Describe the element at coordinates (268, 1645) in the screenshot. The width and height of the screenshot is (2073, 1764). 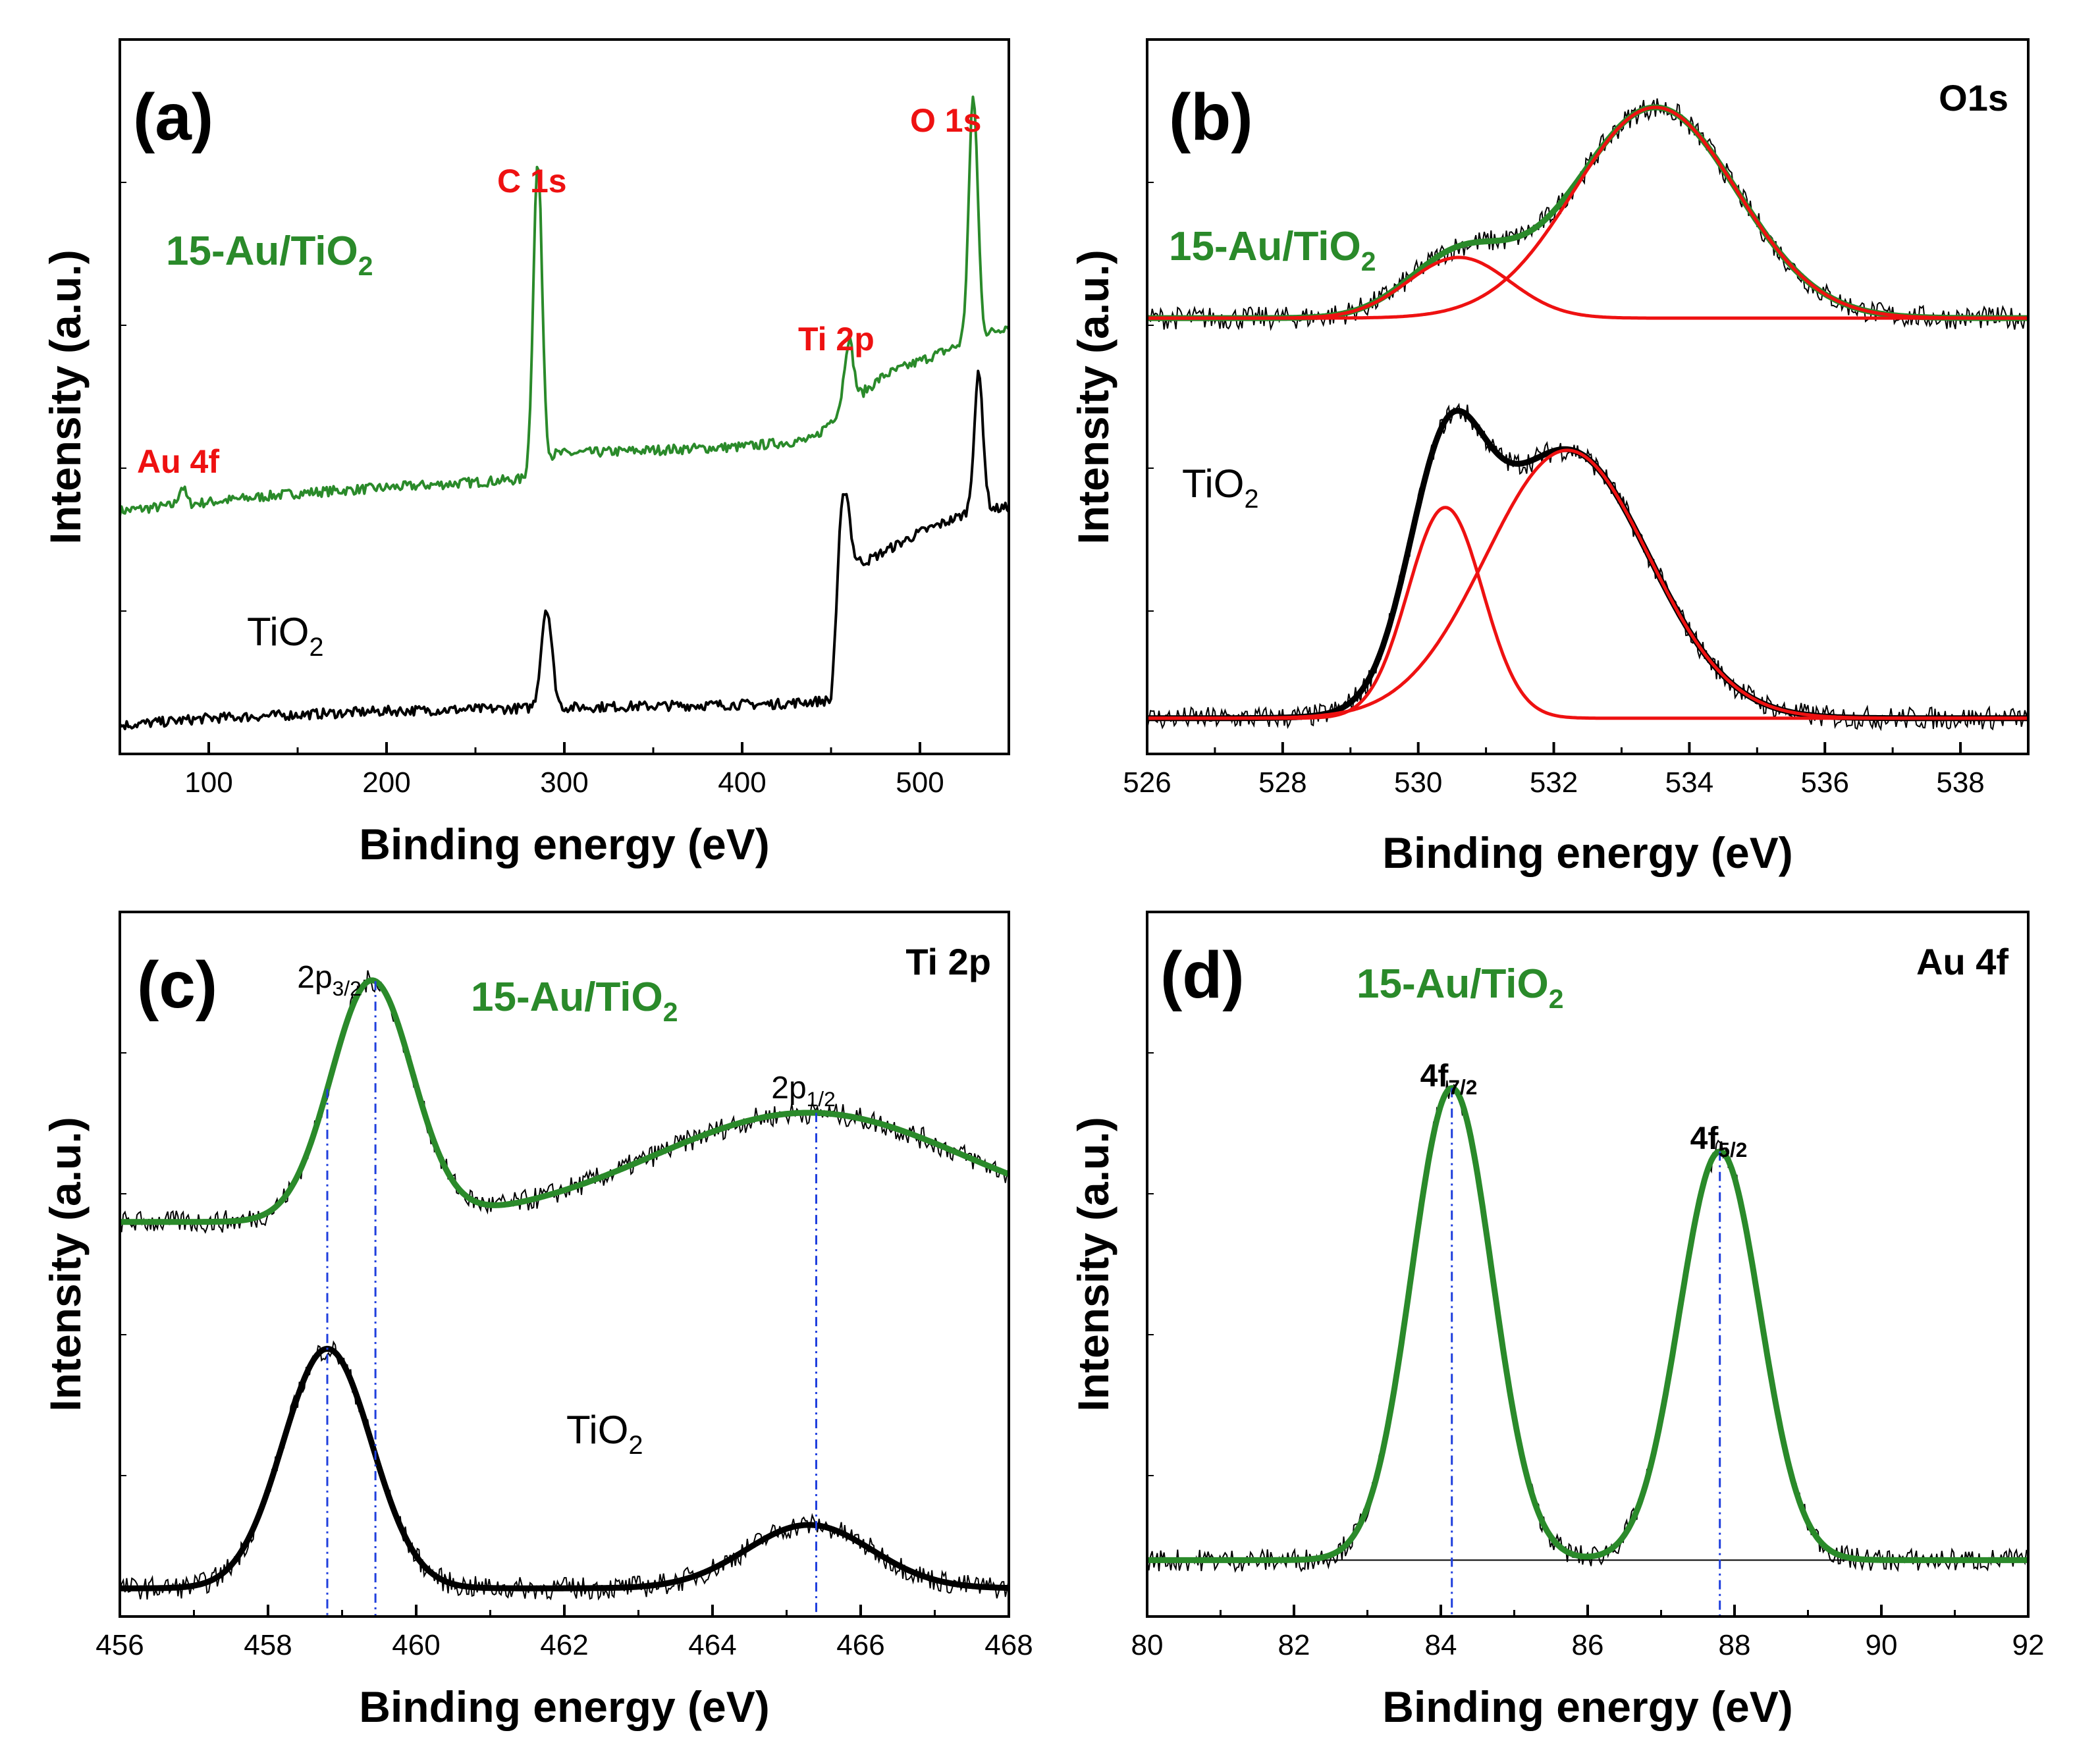
I see `panel-c-xtick-label: 458` at that location.